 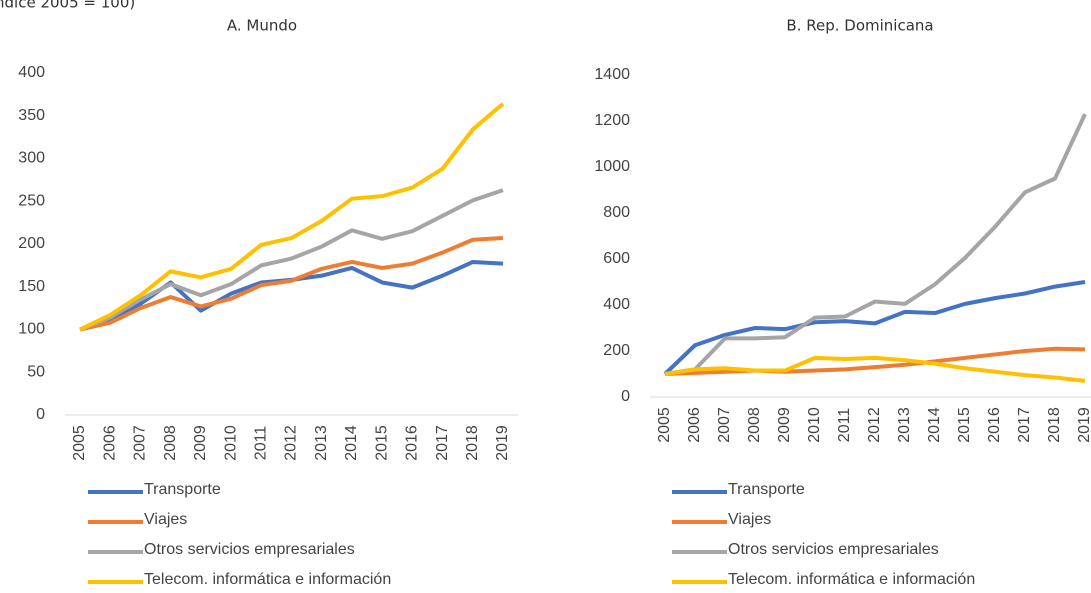 I want to click on y-tick-label: 800, so click(x=616, y=212).